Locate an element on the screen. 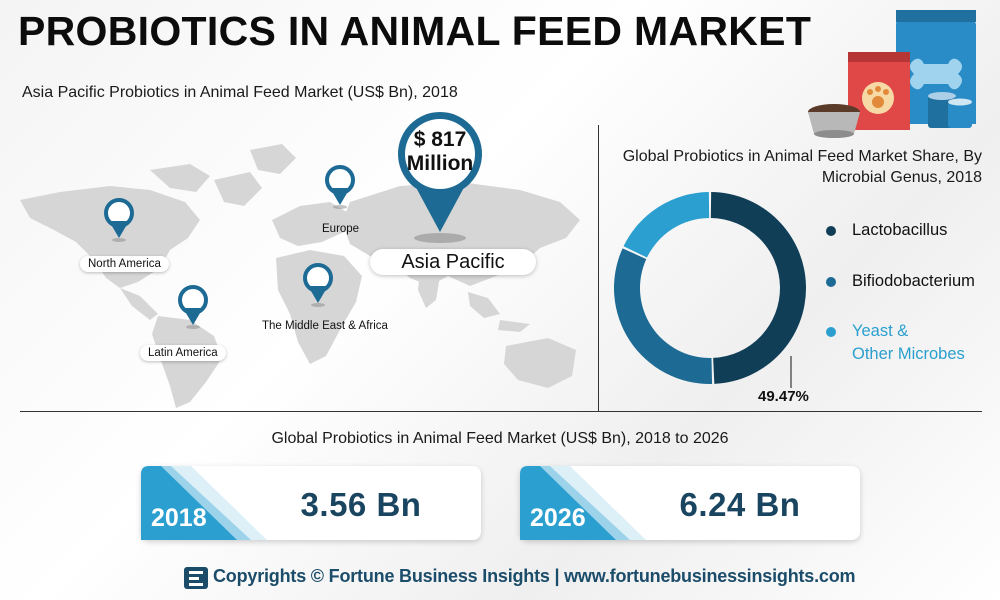 The height and width of the screenshot is (600, 1000). stat-year: 2026 is located at coordinates (558, 518).